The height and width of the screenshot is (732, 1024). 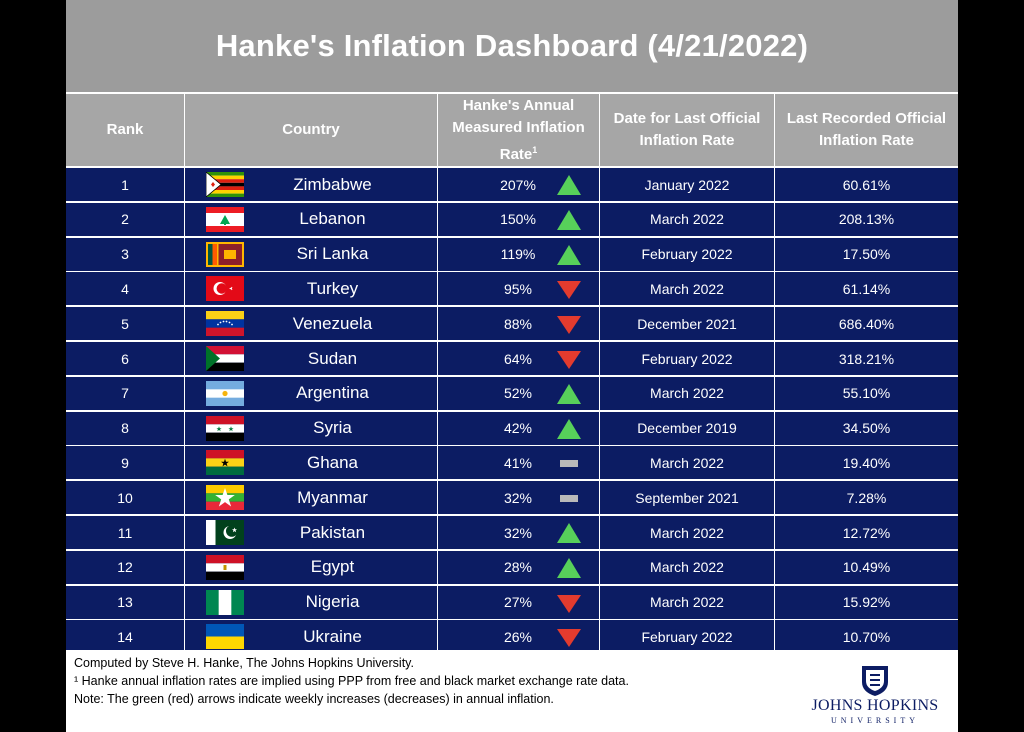 I want to click on official-rate-cell: 34.50%, so click(x=866, y=428).